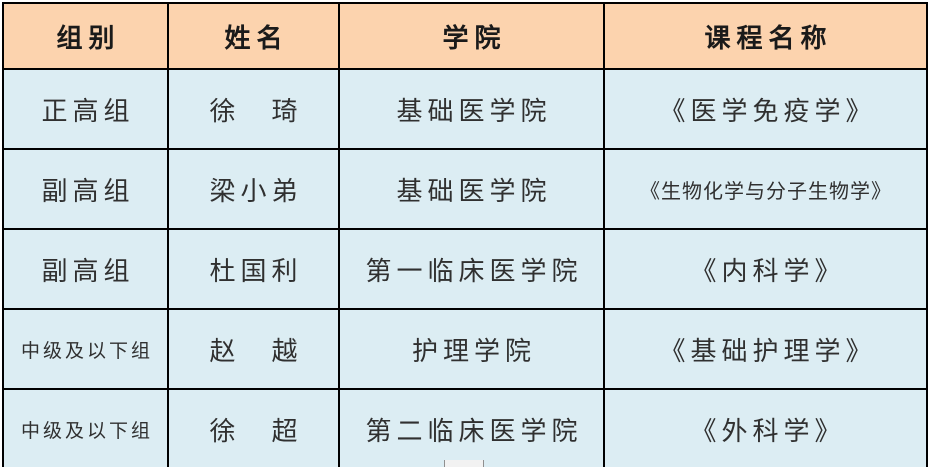 The width and height of the screenshot is (930, 467). Describe the element at coordinates (253, 109) in the screenshot. I see `cell-name: 徐 琦` at that location.